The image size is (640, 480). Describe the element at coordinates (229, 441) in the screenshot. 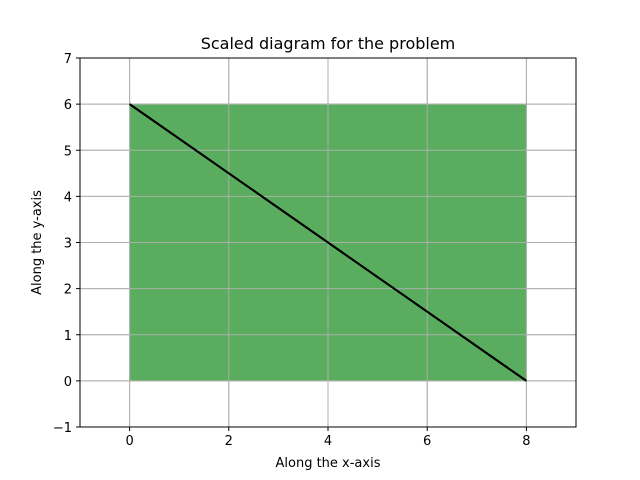

I see `x-tick-label: 2` at that location.